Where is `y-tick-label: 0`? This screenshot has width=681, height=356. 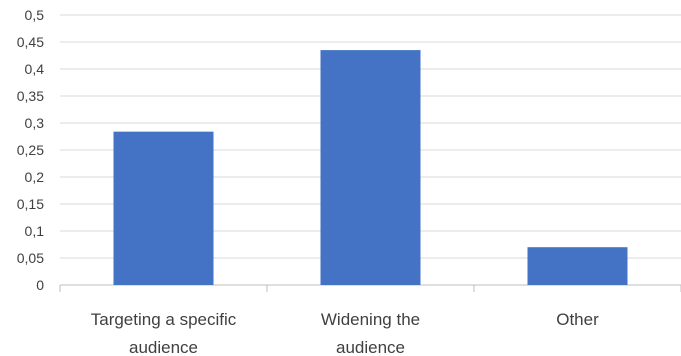 y-tick-label: 0 is located at coordinates (40, 285).